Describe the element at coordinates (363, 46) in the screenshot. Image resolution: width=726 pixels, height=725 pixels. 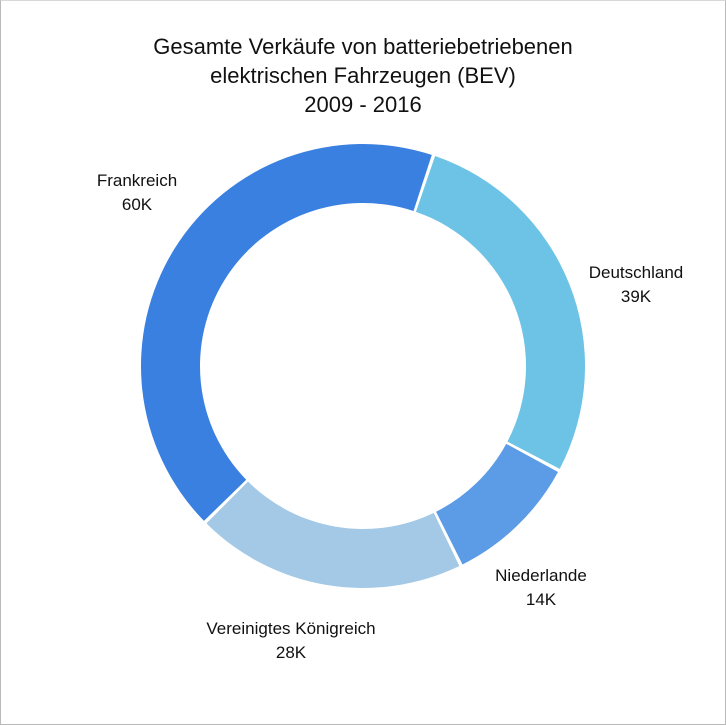
I see `chart-title-line-1: Gesamte Verkäufe von batteriebetriebenen` at that location.